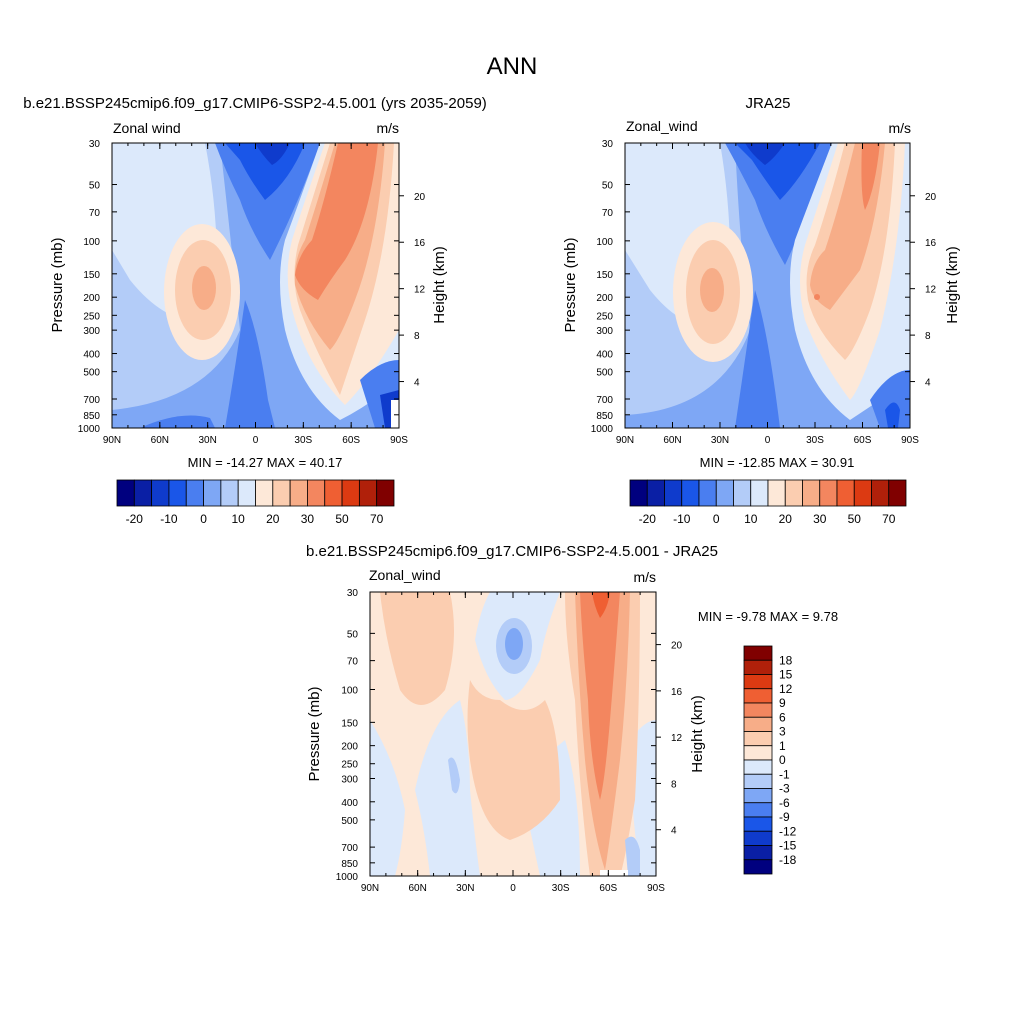  Describe the element at coordinates (303, 440) in the screenshot. I see `x-tick-label: 30S` at that location.